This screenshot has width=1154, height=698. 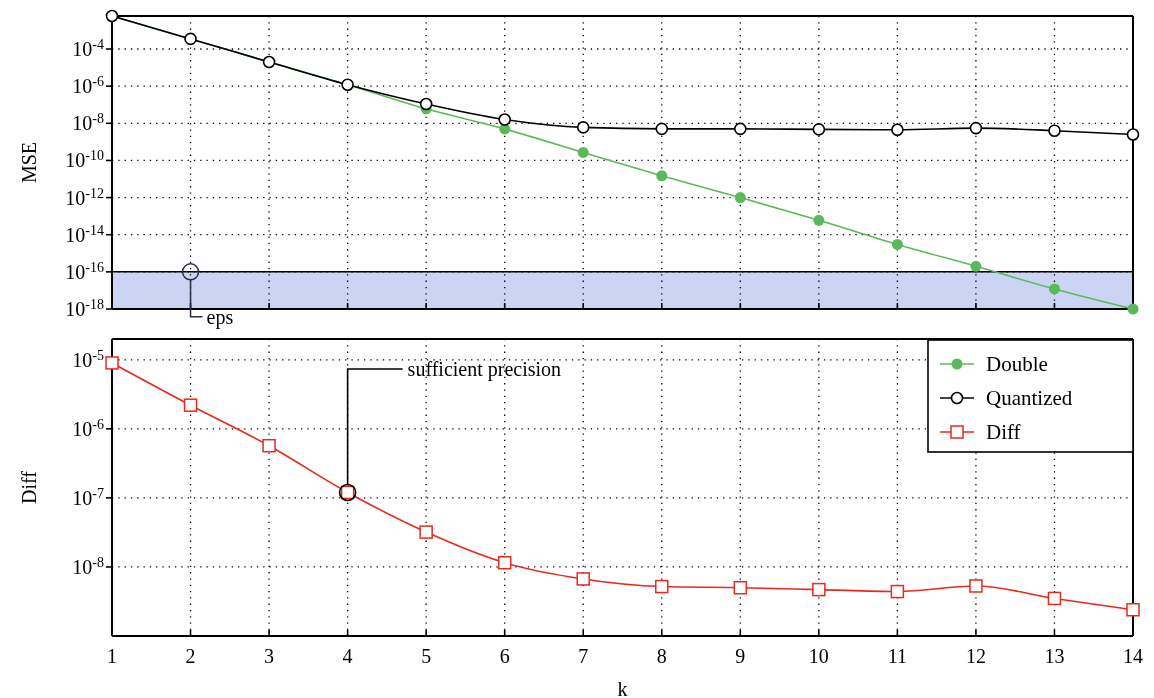 What do you see at coordinates (190, 656) in the screenshot?
I see `x-tick-label: 2` at bounding box center [190, 656].